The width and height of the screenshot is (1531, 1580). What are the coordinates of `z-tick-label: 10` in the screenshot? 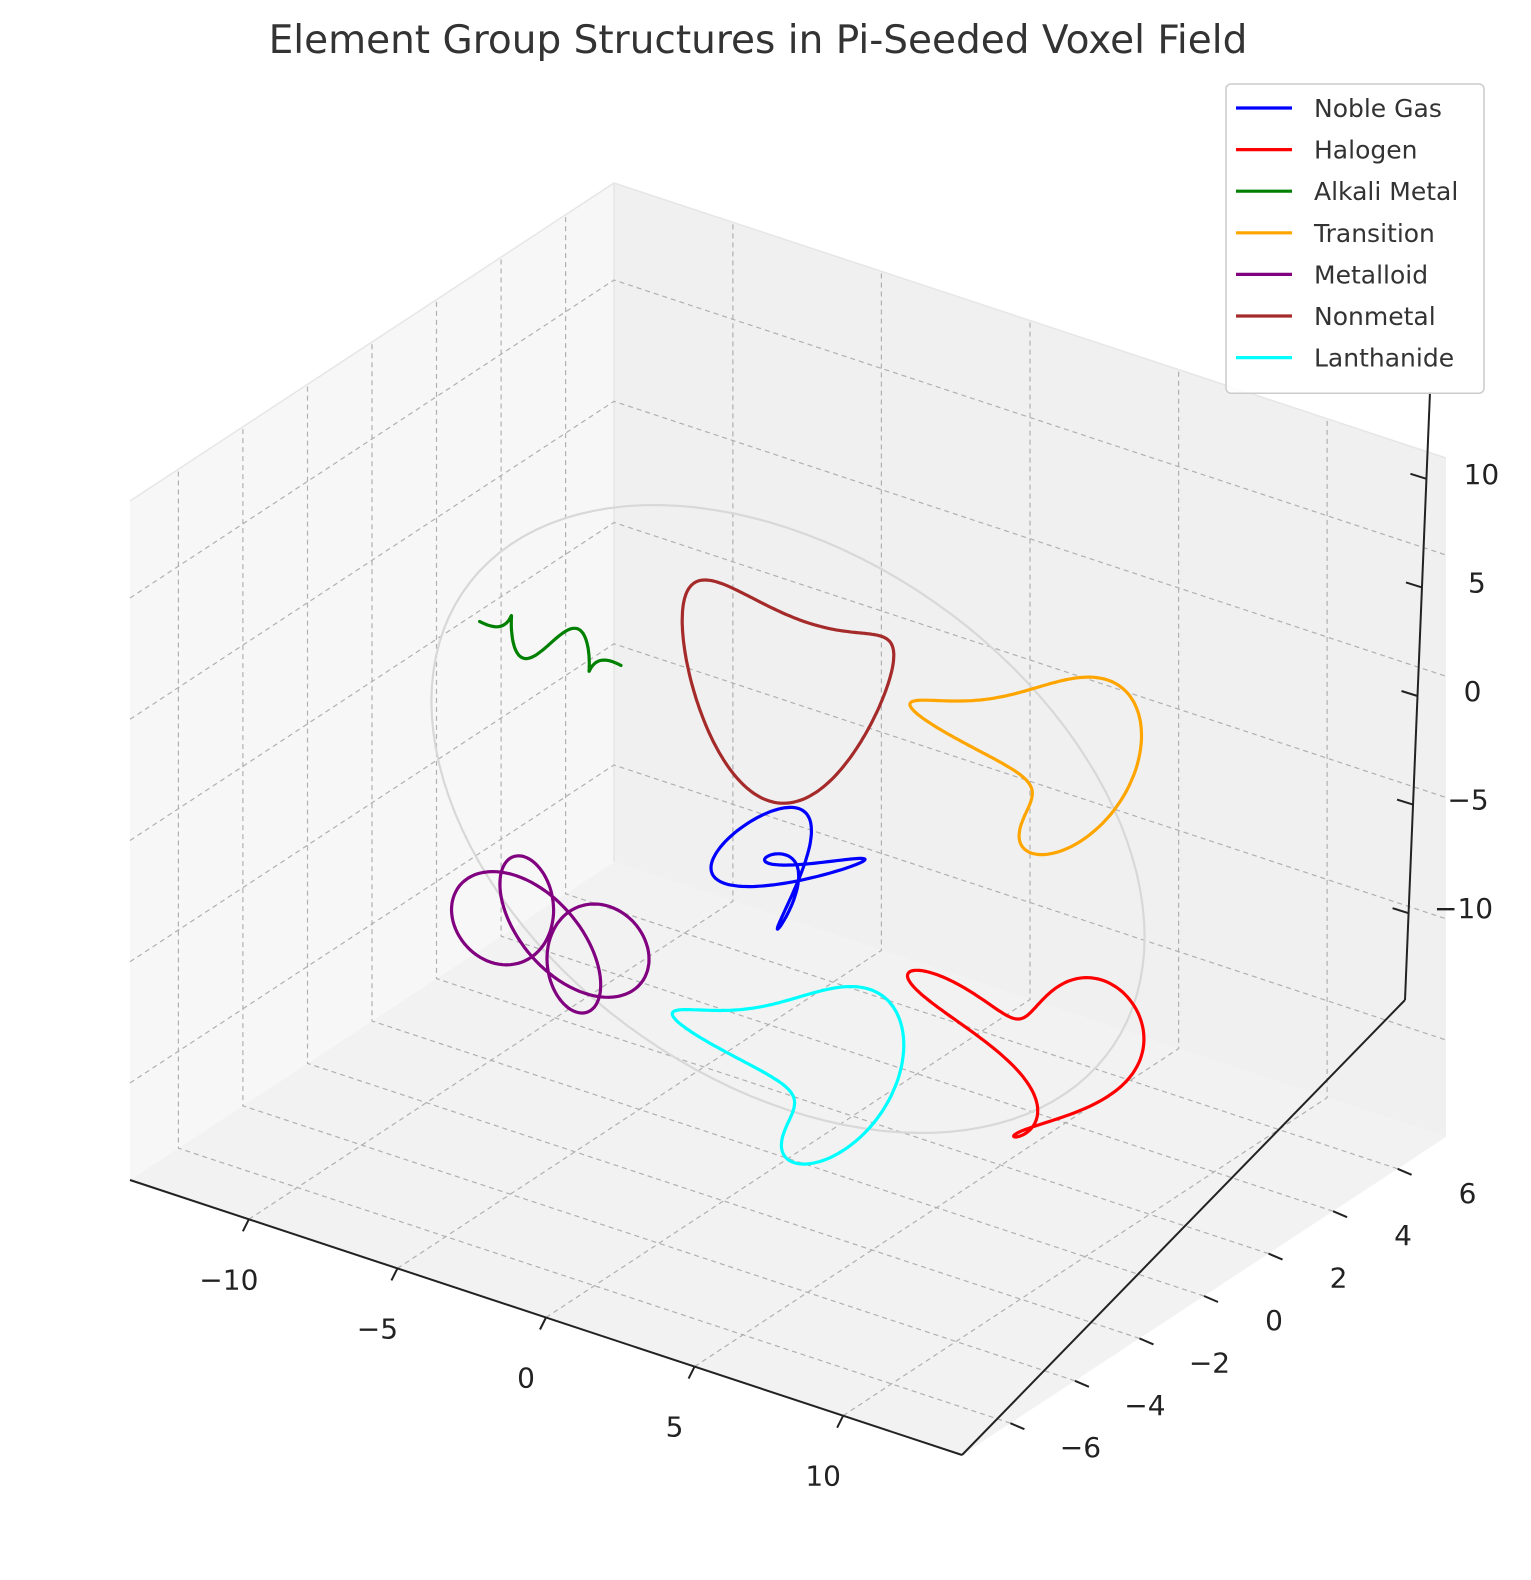 It's located at (1482, 474).